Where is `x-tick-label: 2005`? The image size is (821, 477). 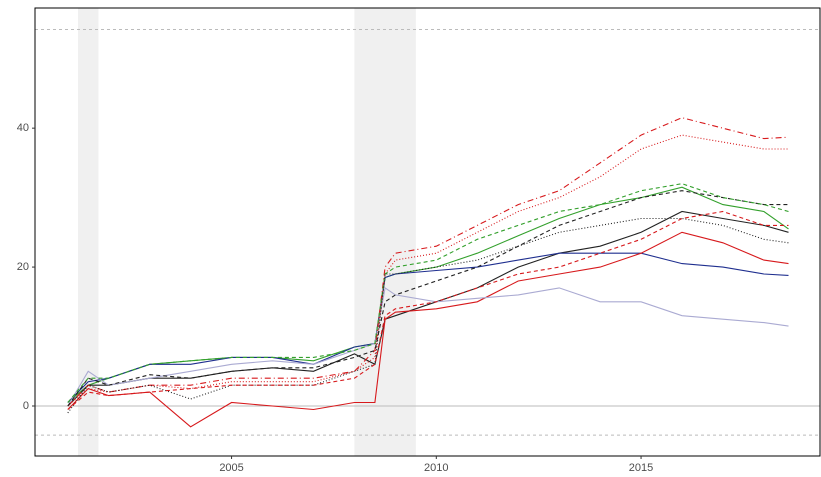 x-tick-label: 2005 is located at coordinates (231, 468).